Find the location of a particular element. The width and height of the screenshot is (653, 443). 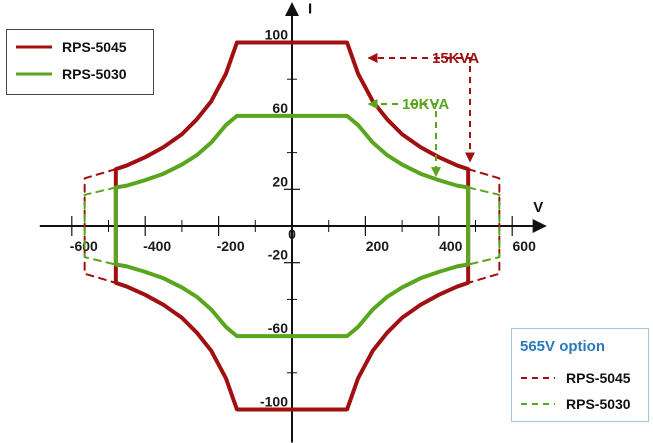

legend-option-item-rps-5045: RPS-5045 is located at coordinates (575, 378).